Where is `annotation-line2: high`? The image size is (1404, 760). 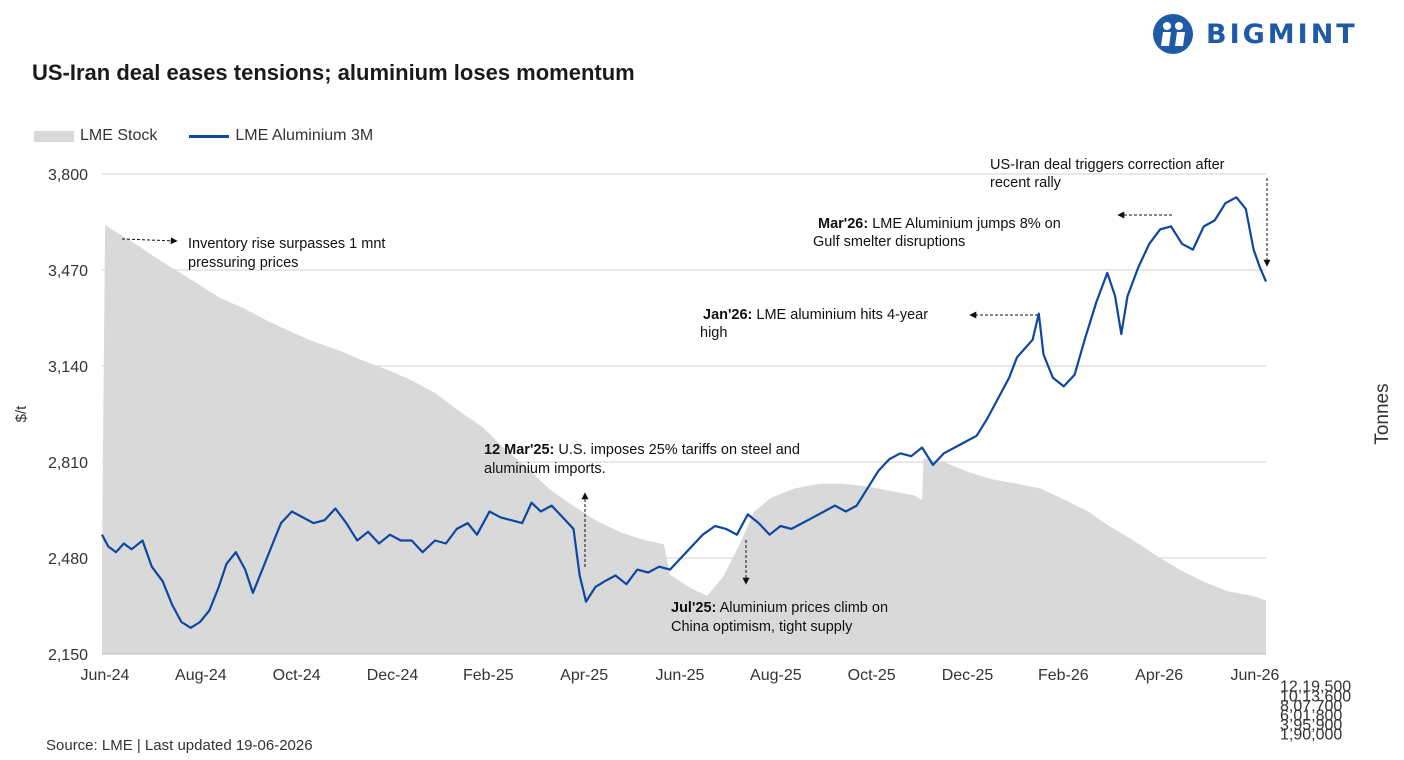
annotation-line2: high is located at coordinates (713, 333).